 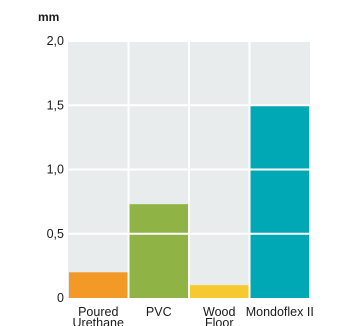 I want to click on x-category-label: Wood Floor, so click(x=219, y=315).